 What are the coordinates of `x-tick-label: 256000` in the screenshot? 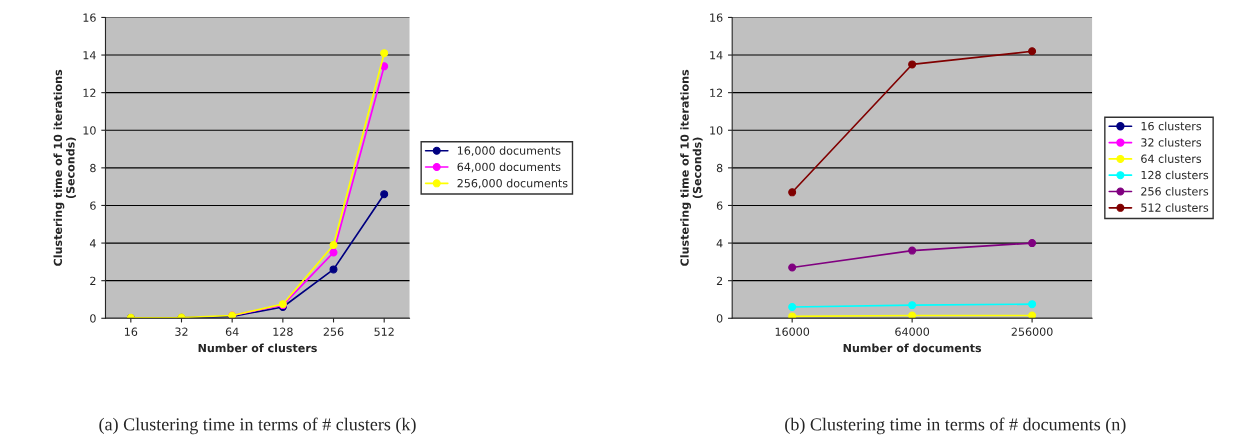 It's located at (1032, 331).